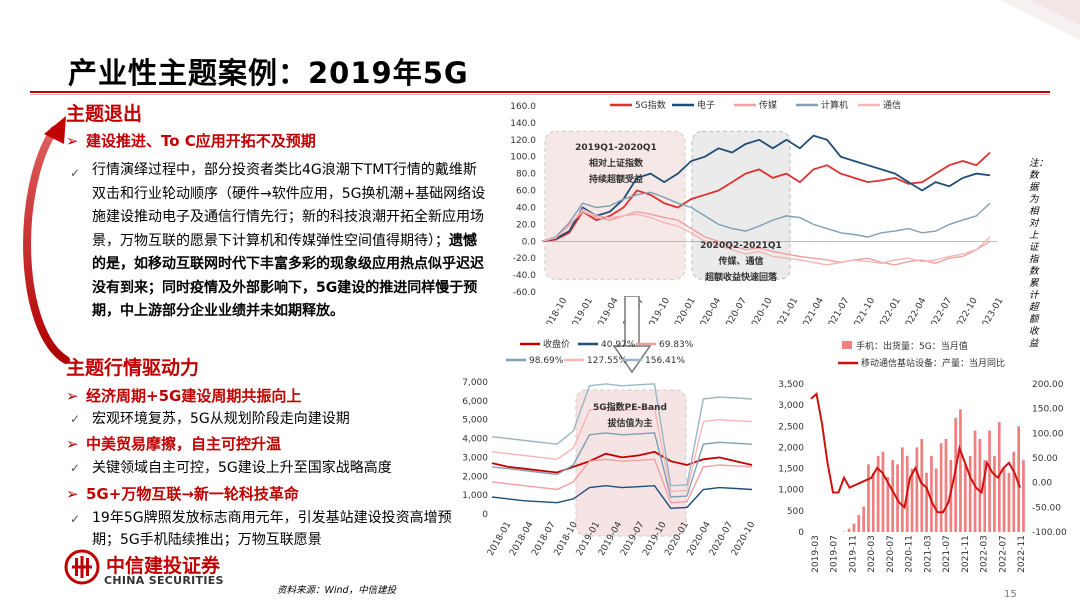 This screenshot has height=608, width=1080. What do you see at coordinates (629, 423) in the screenshot?
I see `annotation-pe-line: 拔估值为主` at bounding box center [629, 423].